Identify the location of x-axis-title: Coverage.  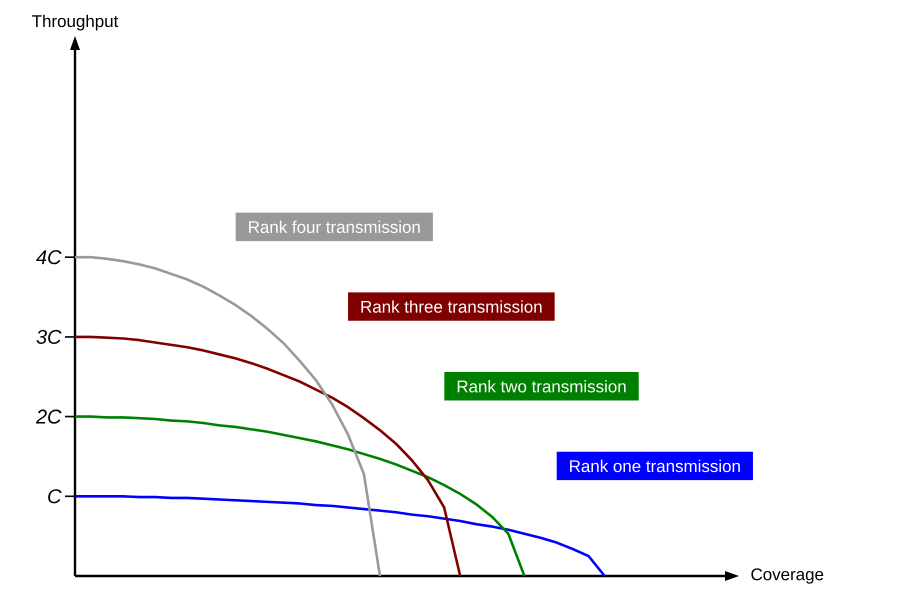
(787, 576).